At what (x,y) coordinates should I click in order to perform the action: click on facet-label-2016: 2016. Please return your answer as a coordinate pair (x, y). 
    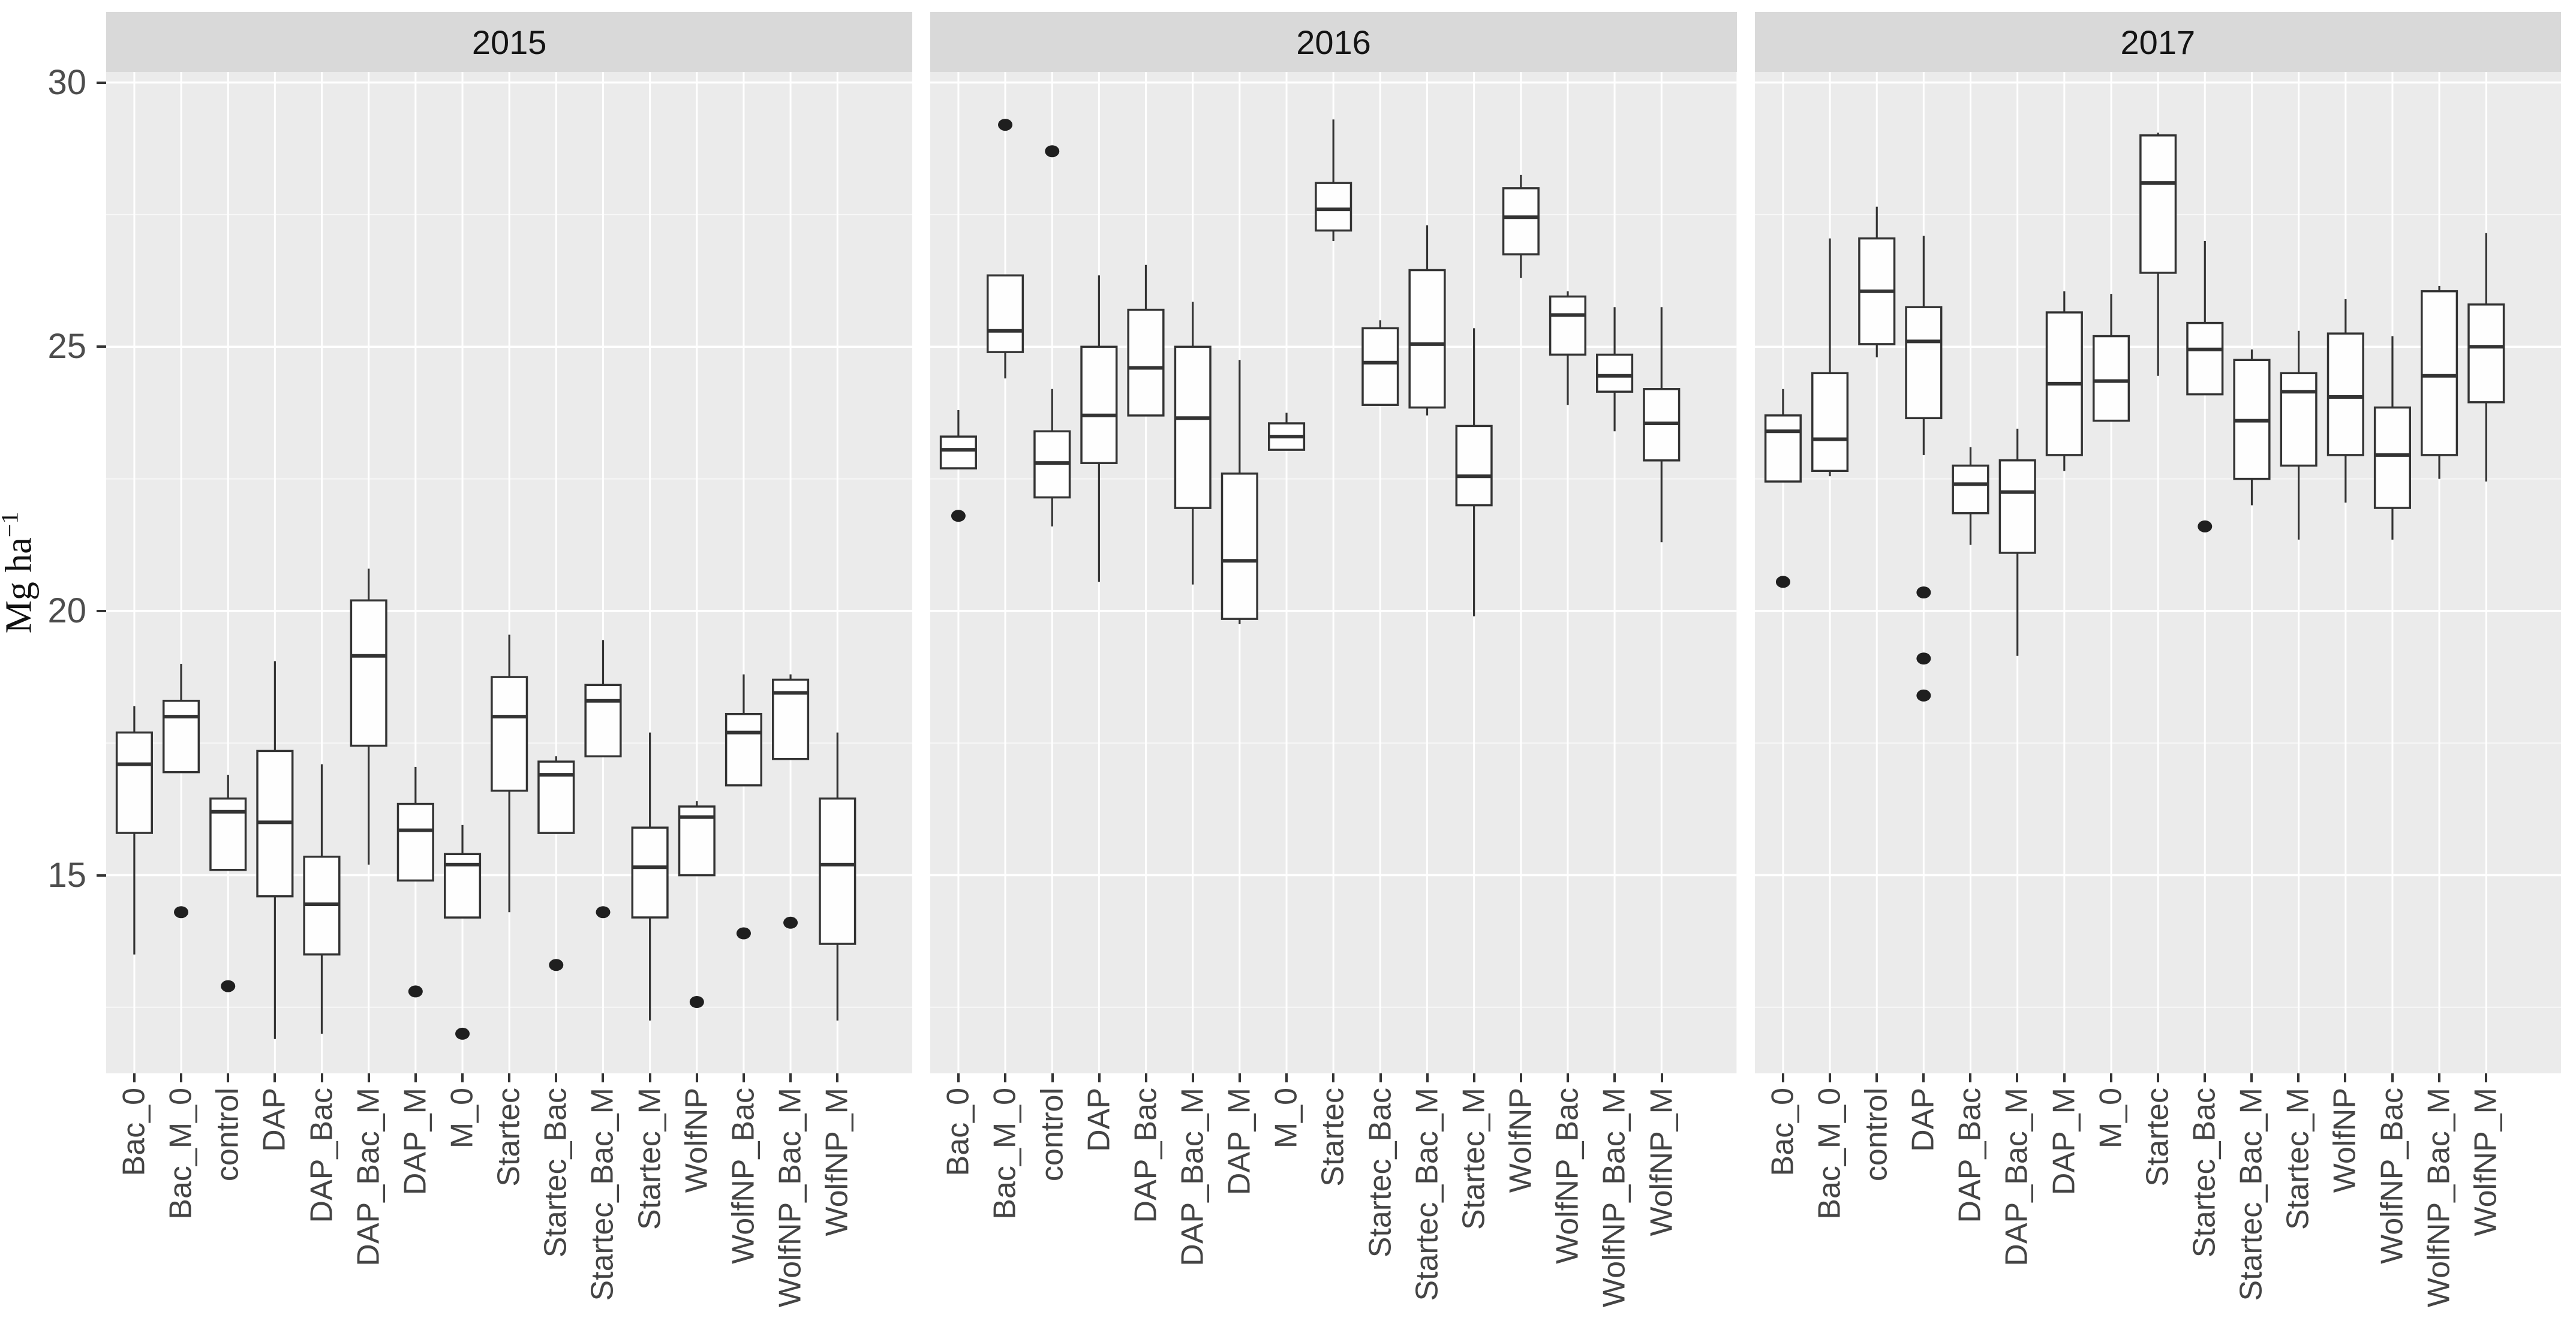
    Looking at the image, I should click on (1334, 42).